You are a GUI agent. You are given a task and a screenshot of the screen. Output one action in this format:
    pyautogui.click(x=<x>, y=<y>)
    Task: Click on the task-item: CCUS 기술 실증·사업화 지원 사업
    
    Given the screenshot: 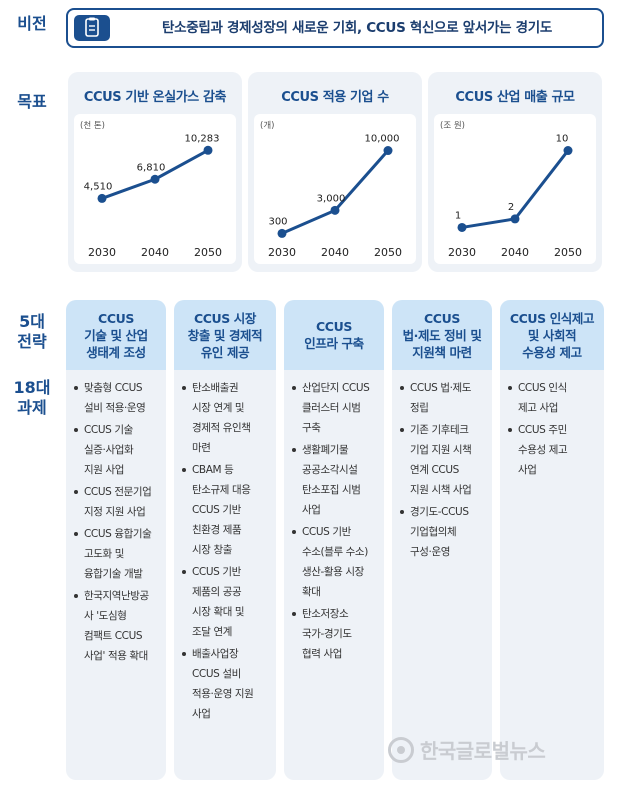 What is the action you would take?
    pyautogui.click(x=116, y=450)
    